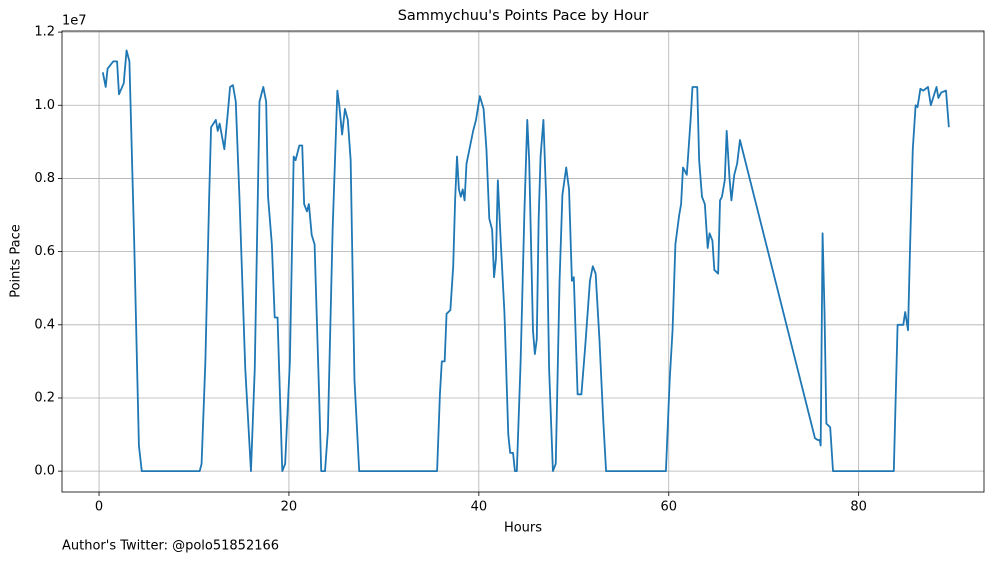 The width and height of the screenshot is (1001, 562). What do you see at coordinates (523, 528) in the screenshot?
I see `x-axis-label: Hours` at bounding box center [523, 528].